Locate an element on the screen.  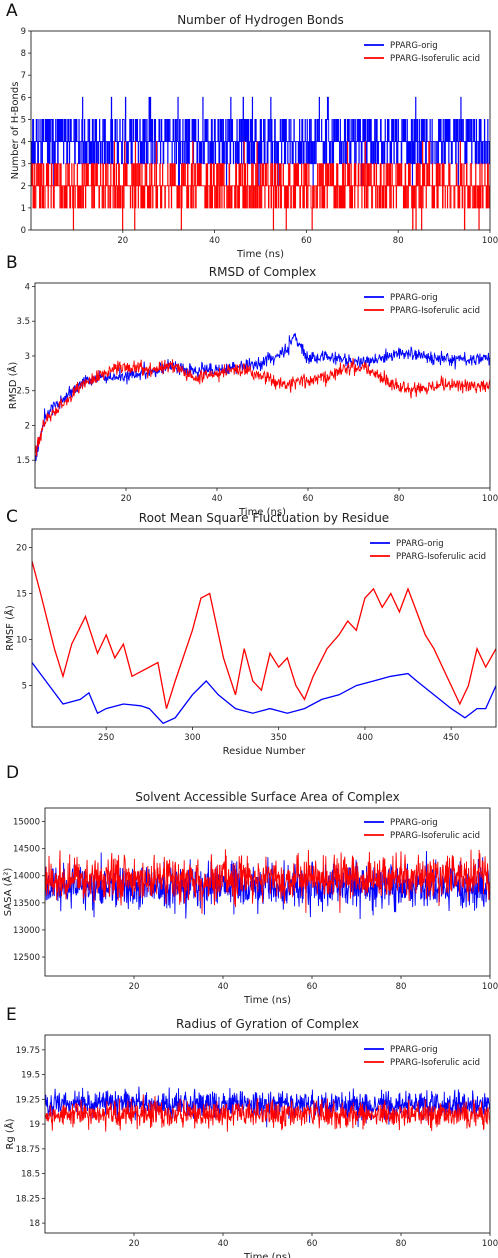
x-tick-label: 350 is located at coordinates (279, 738).